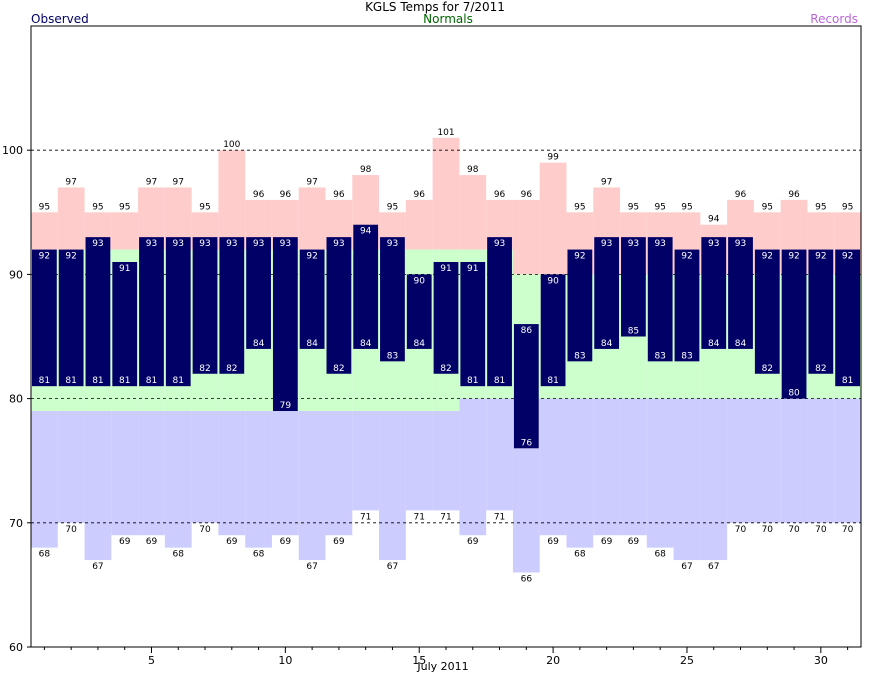  I want to click on observed-low-label: 82, so click(820, 369).